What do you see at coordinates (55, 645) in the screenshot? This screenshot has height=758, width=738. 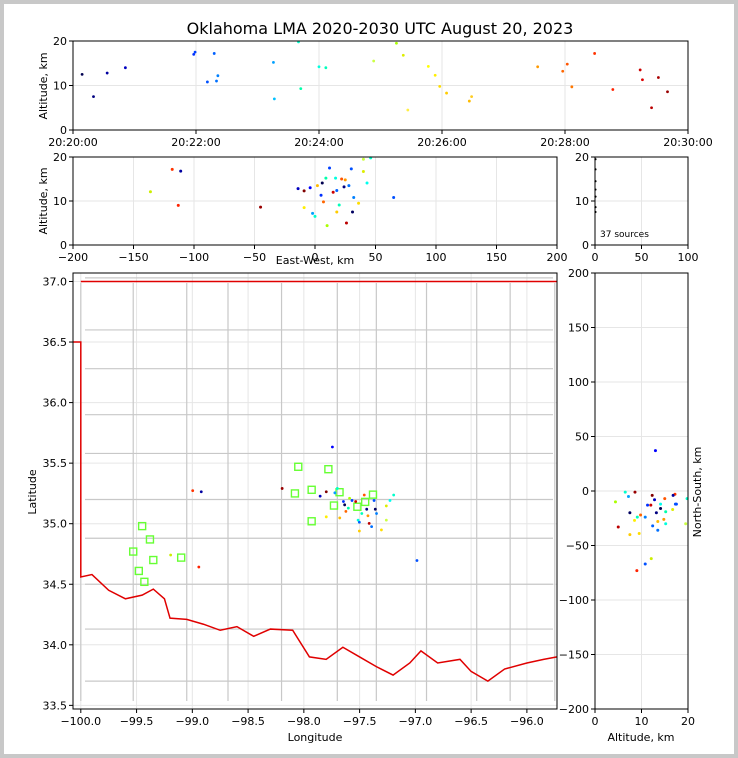 I see `y-tick-label: 34.0` at bounding box center [55, 645].